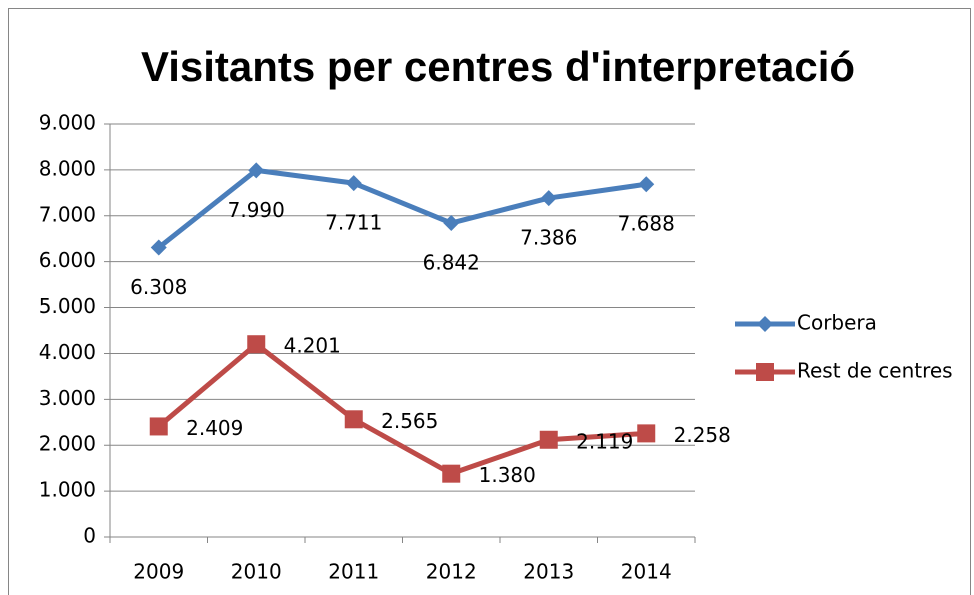 Image resolution: width=974 pixels, height=595 pixels. What do you see at coordinates (158, 572) in the screenshot?
I see `x-tick-label: 2009` at bounding box center [158, 572].